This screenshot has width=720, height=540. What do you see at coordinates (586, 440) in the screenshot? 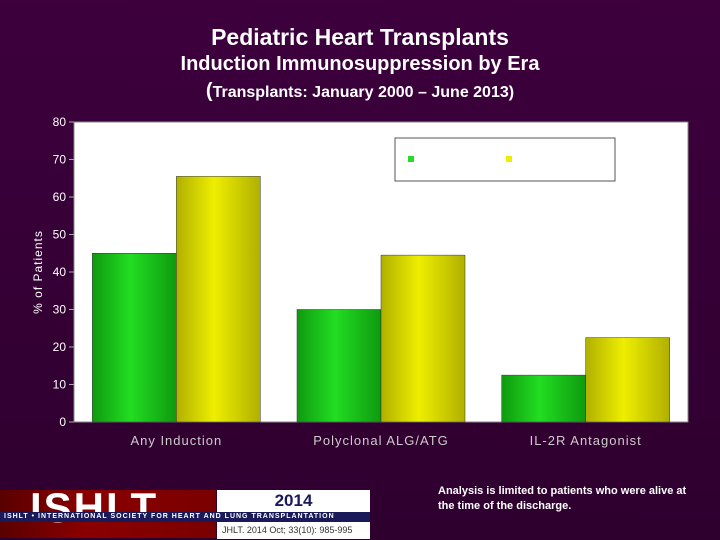
I see `x-tick-label: IL-2R Antagonist` at bounding box center [586, 440].